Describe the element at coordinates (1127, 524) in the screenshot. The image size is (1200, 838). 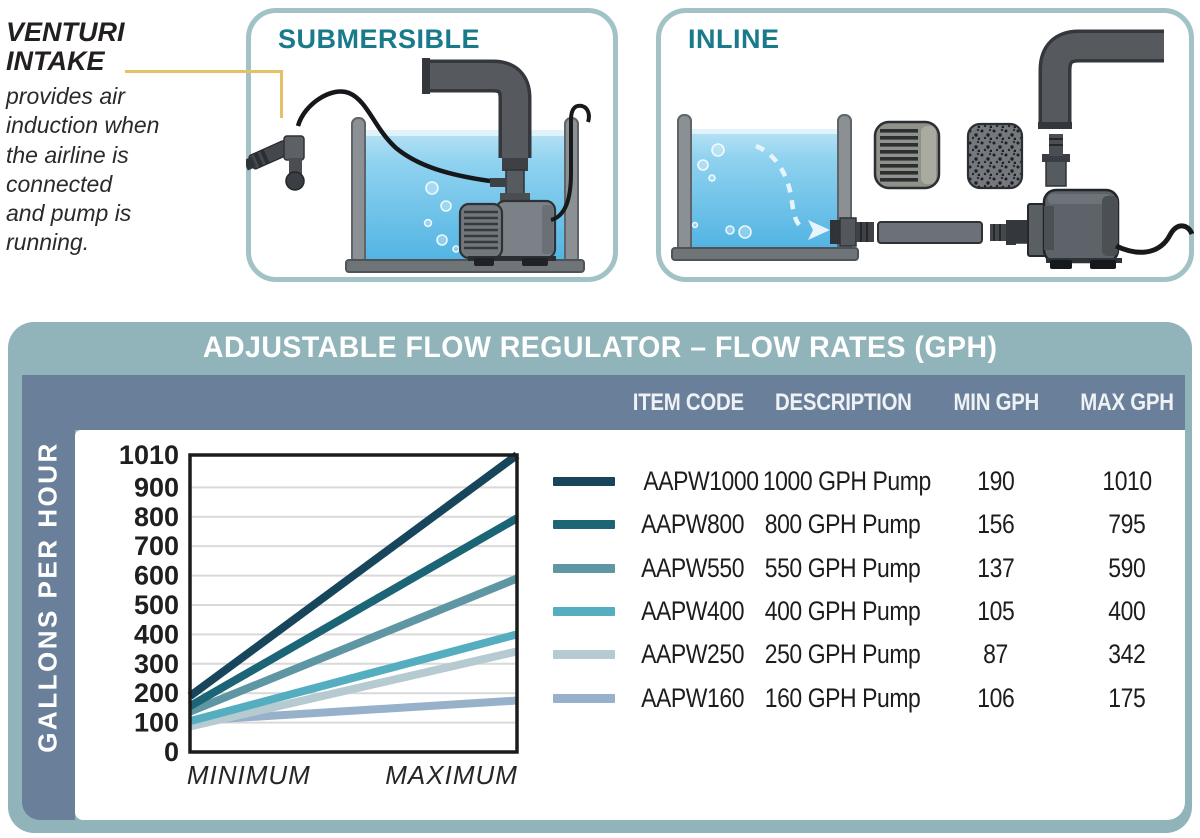
I see `max-gph-cell: 795` at that location.